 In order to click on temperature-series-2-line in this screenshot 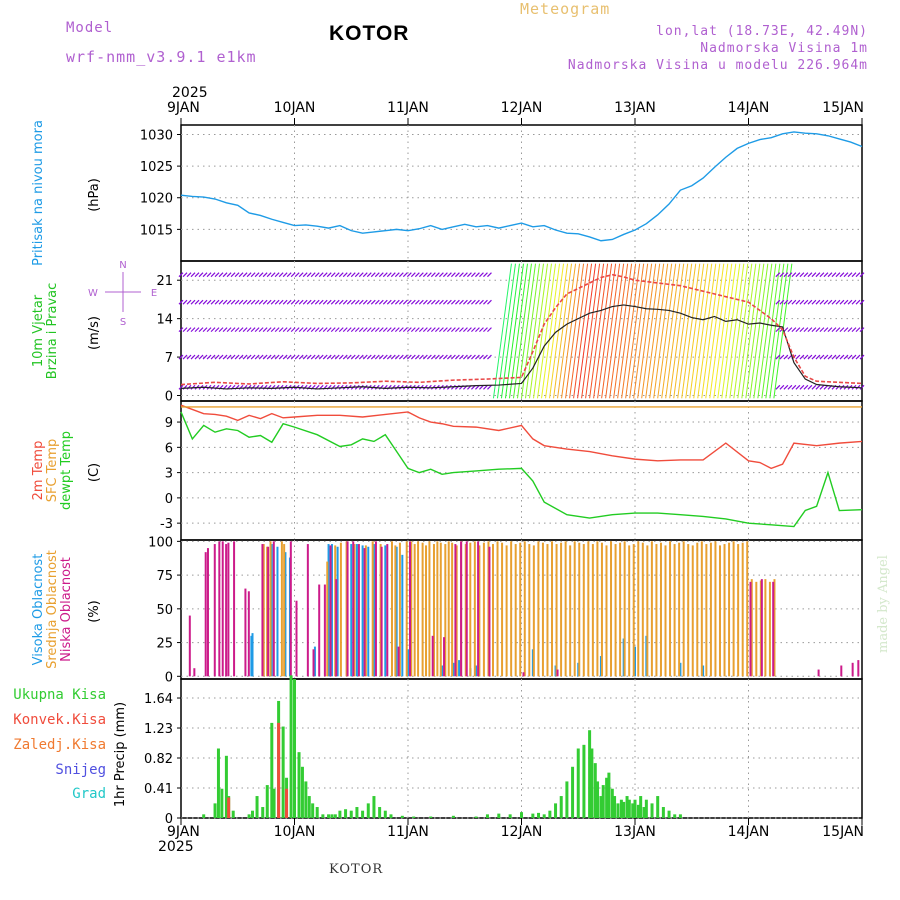, I will do `click(521, 469)`.